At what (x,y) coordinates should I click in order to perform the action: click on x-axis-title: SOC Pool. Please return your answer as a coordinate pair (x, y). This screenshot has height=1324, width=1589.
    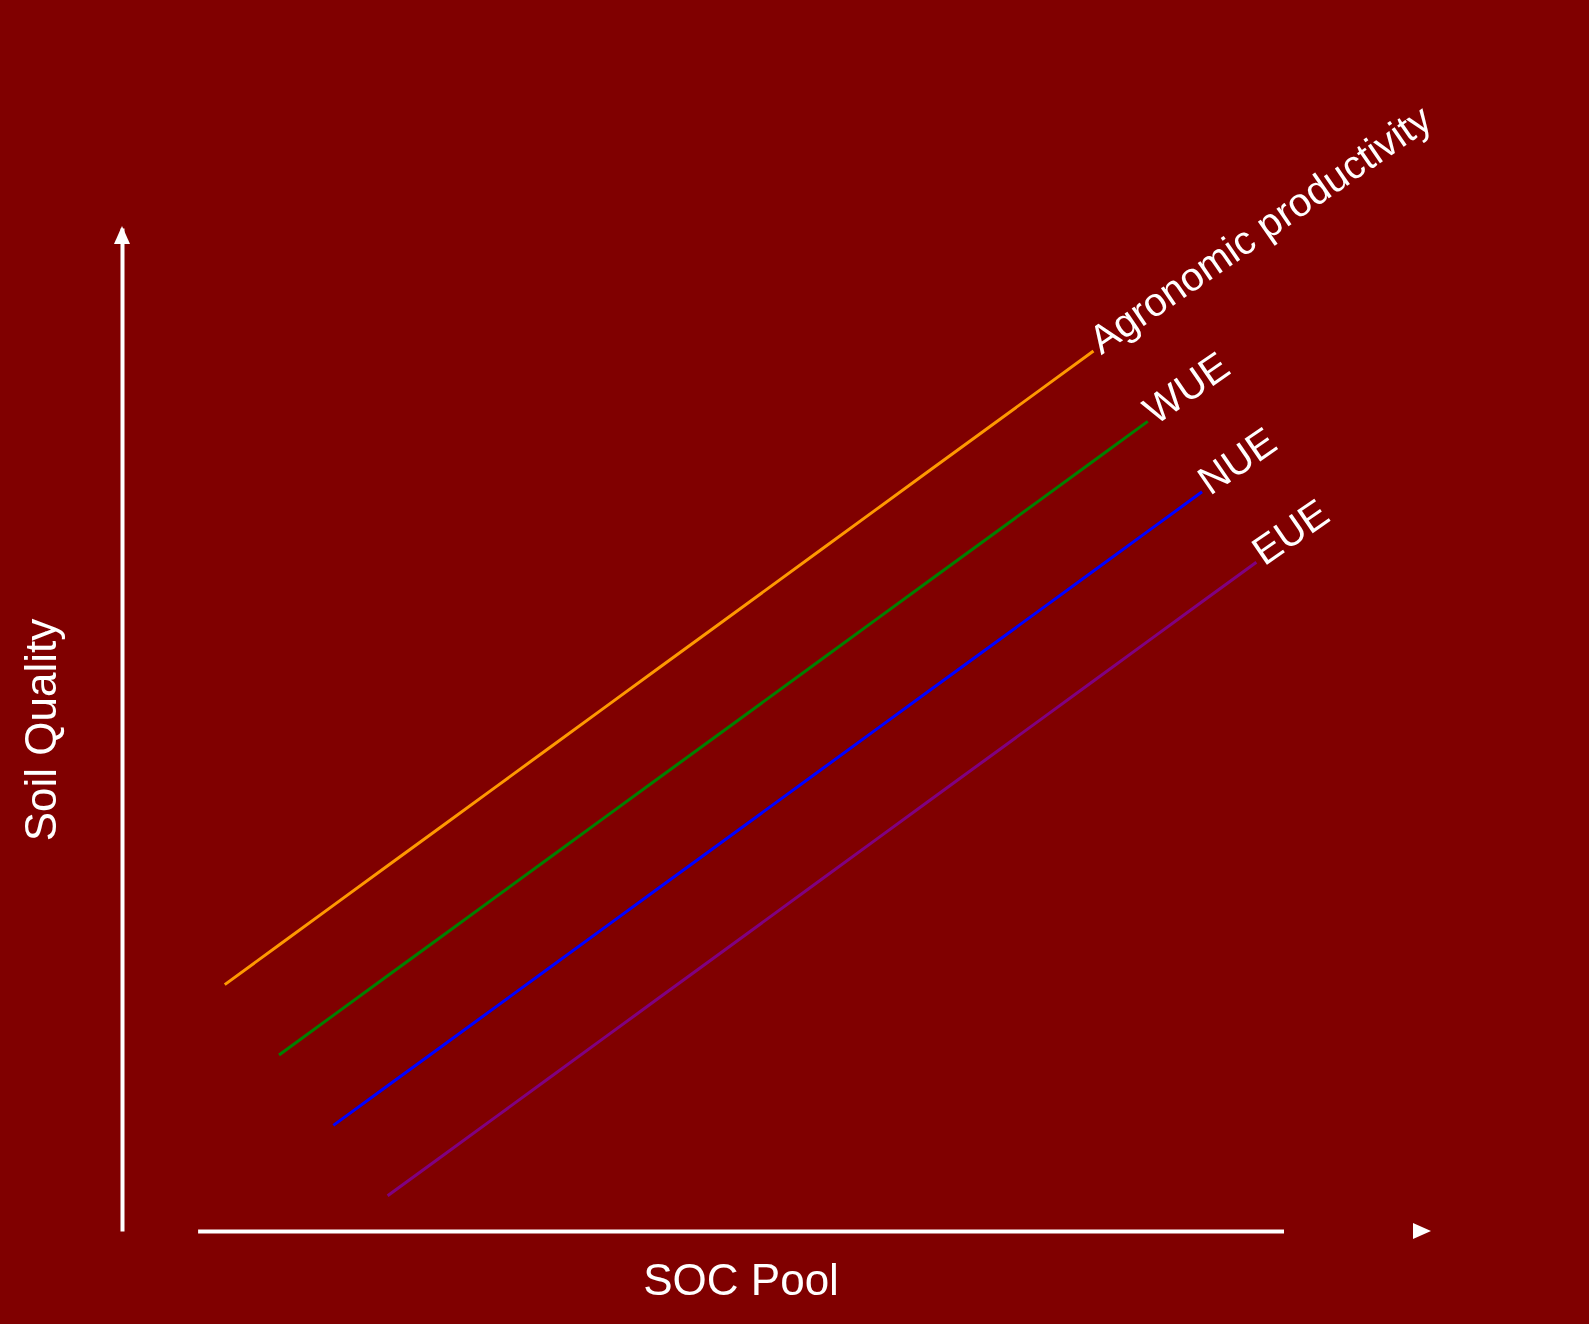
    Looking at the image, I should click on (741, 1279).